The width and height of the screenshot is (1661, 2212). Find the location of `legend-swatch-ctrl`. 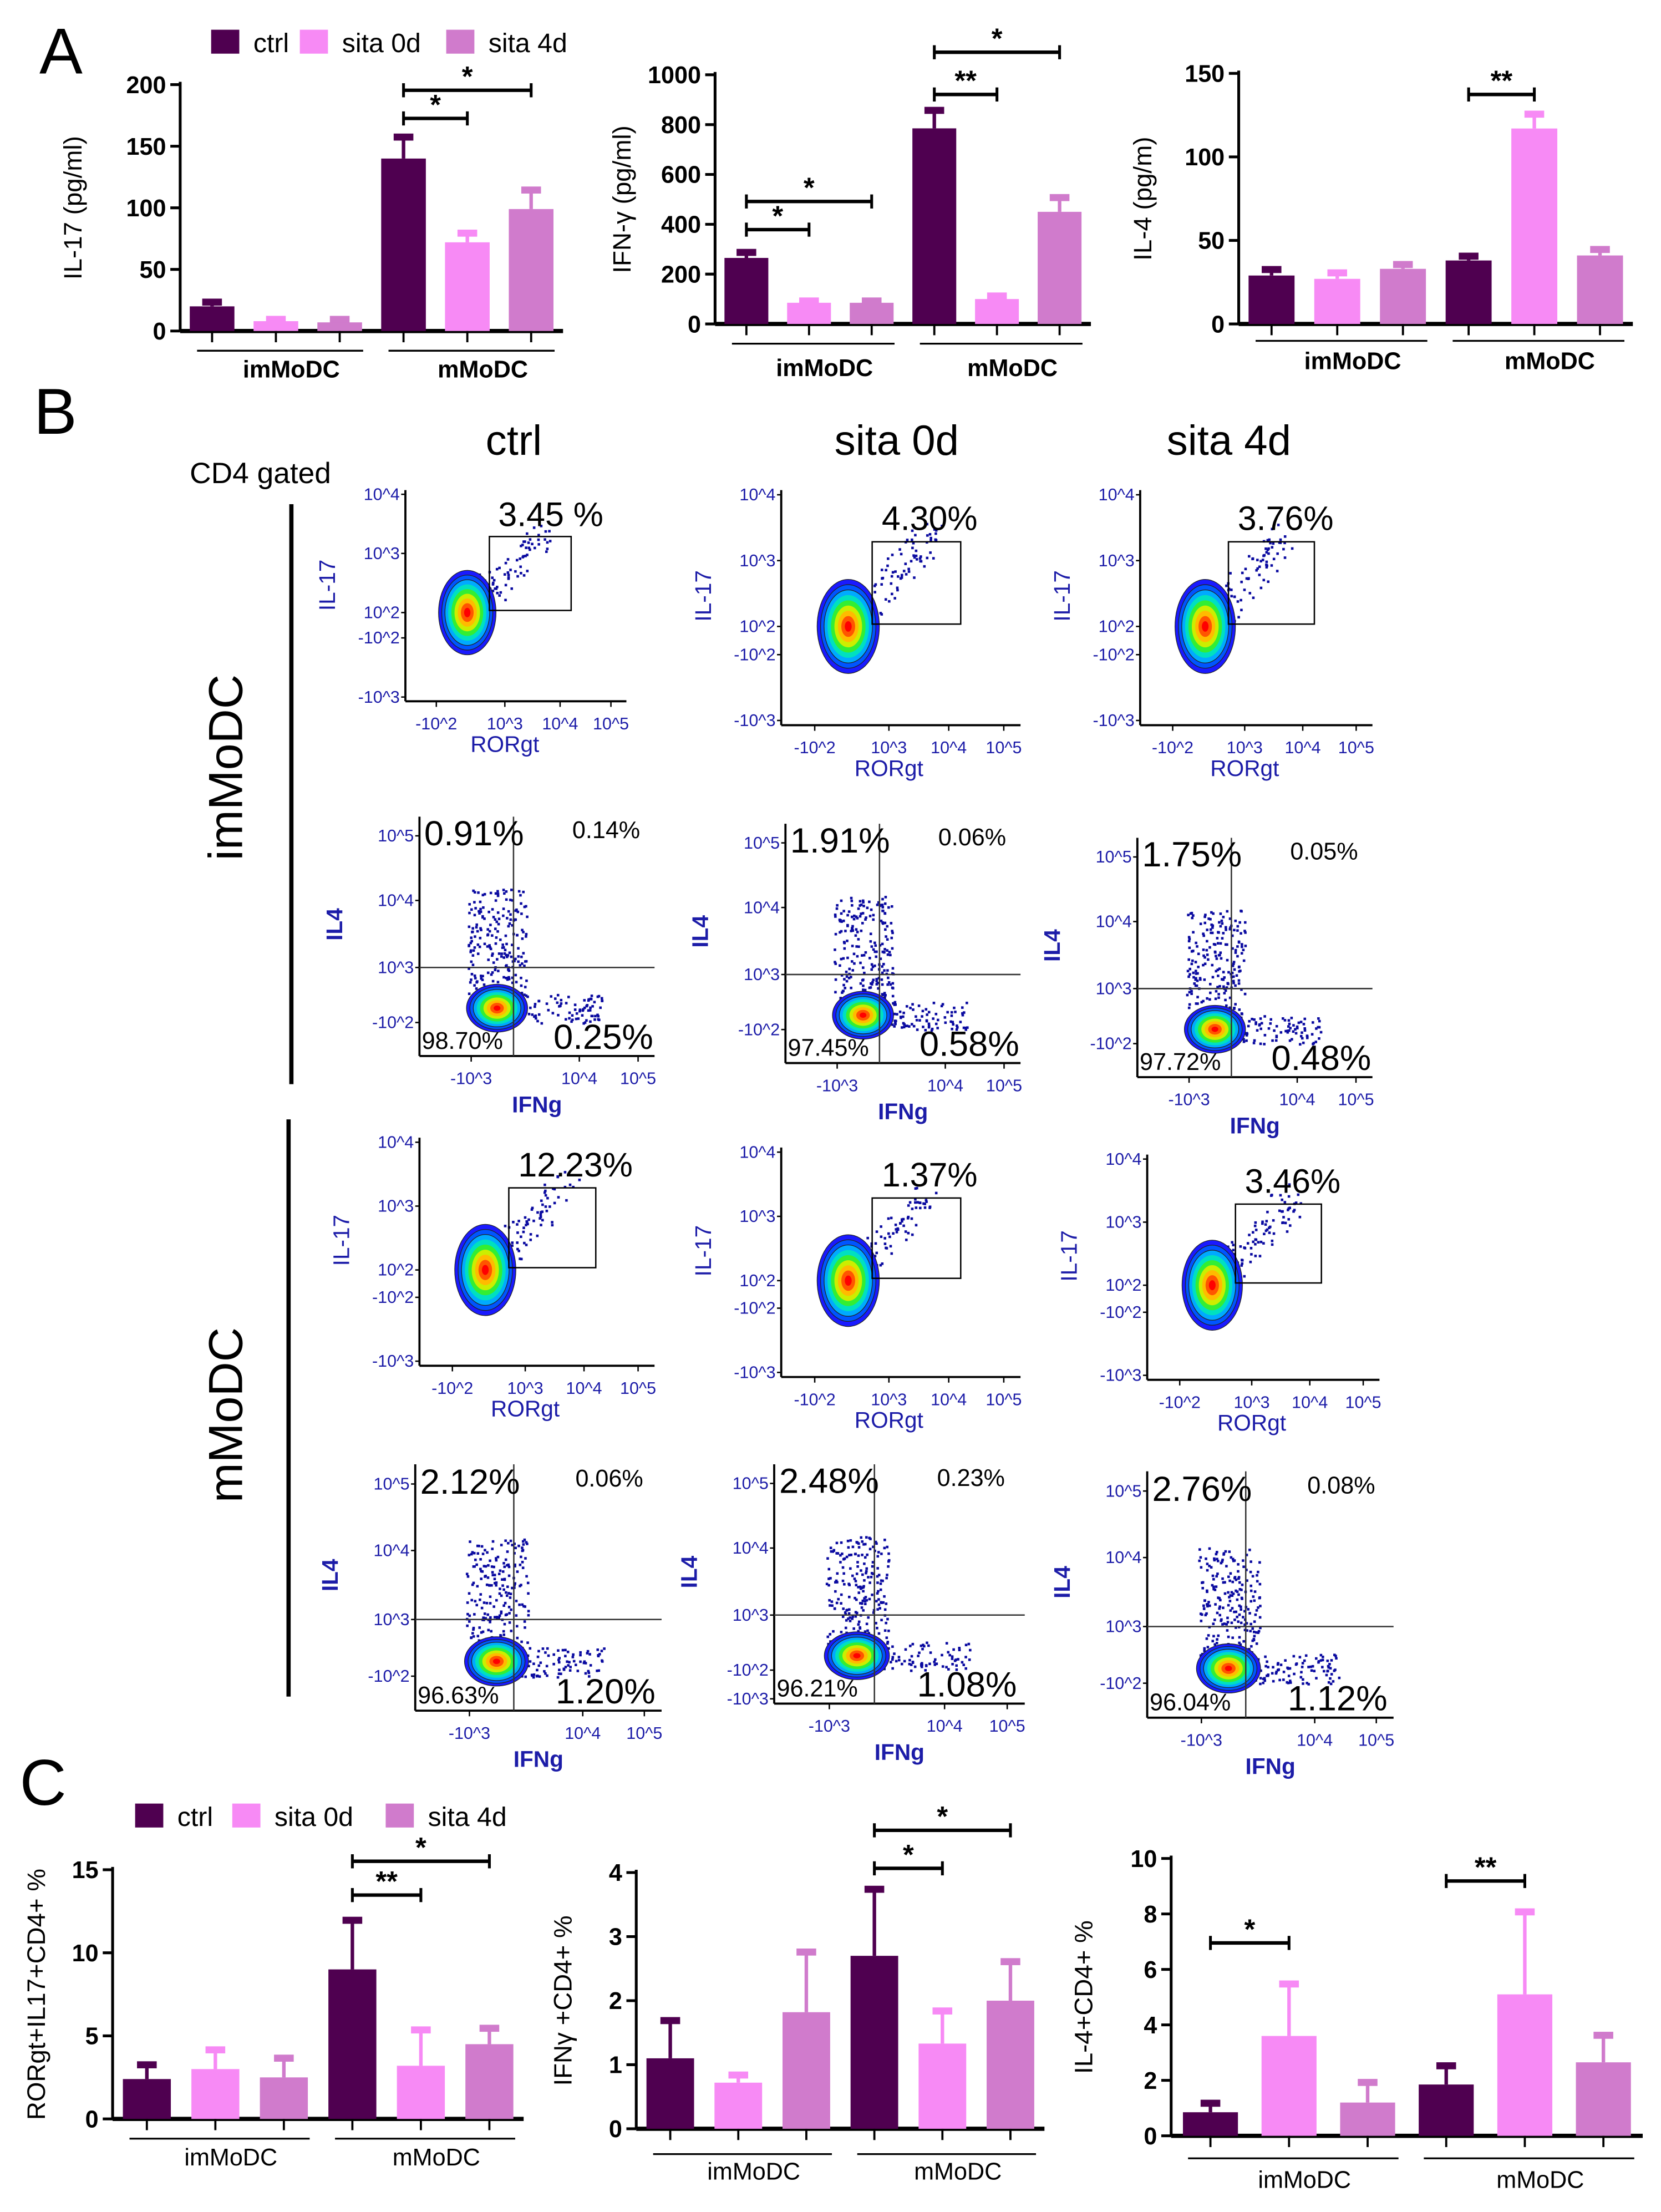

legend-swatch-ctrl is located at coordinates (150, 1815).